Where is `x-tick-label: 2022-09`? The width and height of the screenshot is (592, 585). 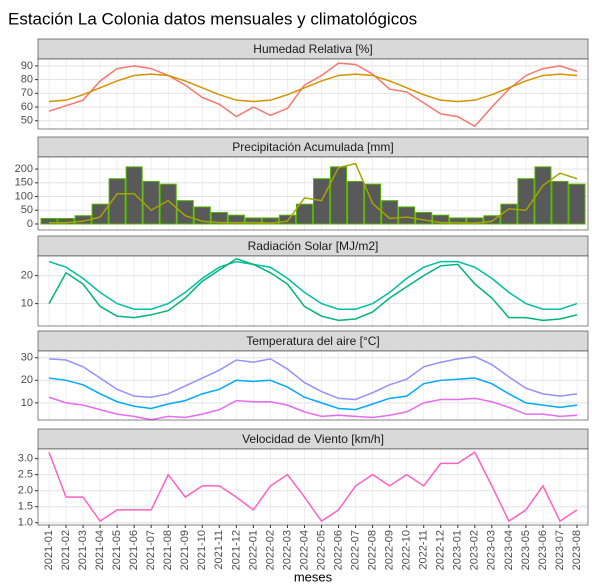 x-tick-label: 2022-09 is located at coordinates (390, 550).